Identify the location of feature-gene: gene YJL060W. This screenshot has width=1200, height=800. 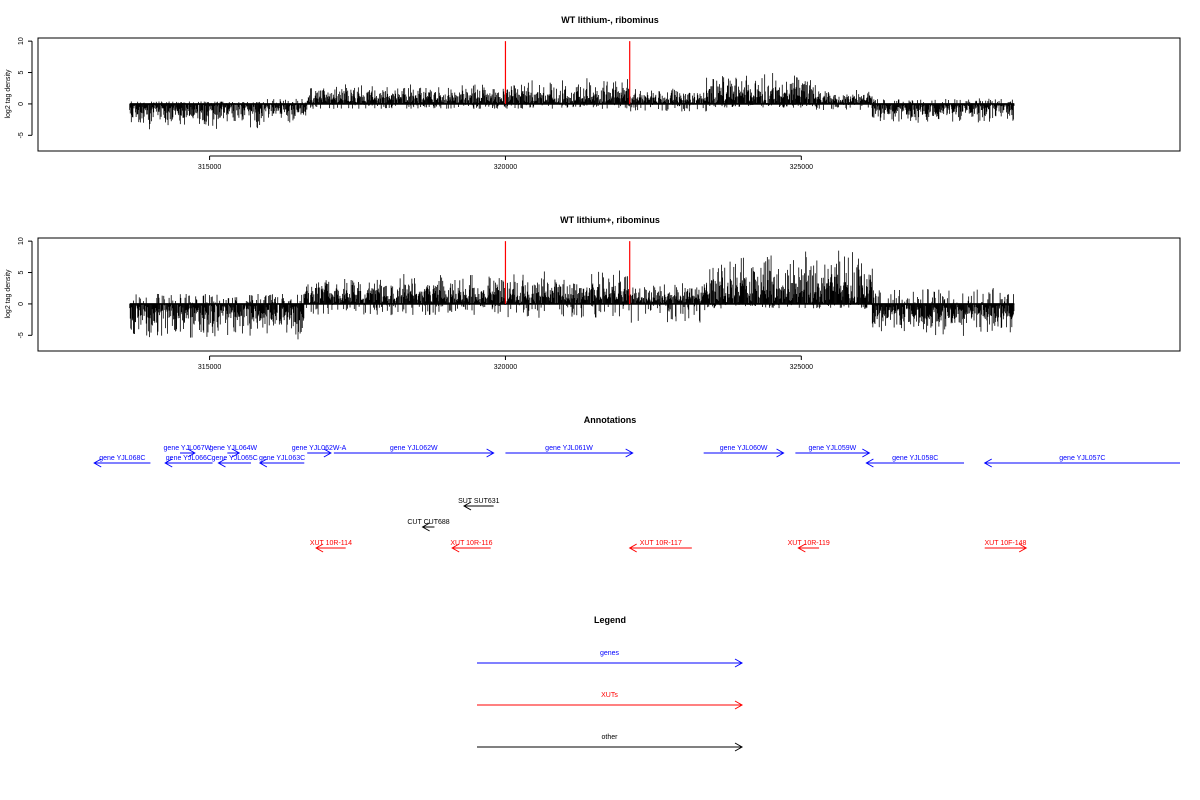
(744, 451).